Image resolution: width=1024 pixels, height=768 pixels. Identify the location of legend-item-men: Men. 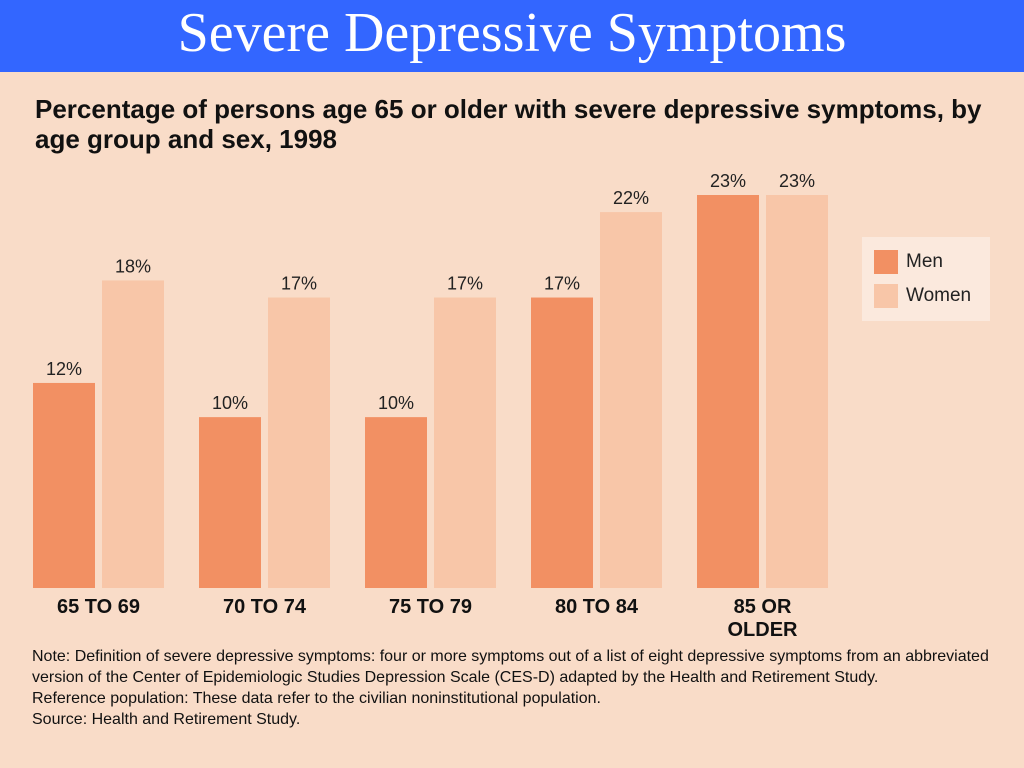
(908, 262).